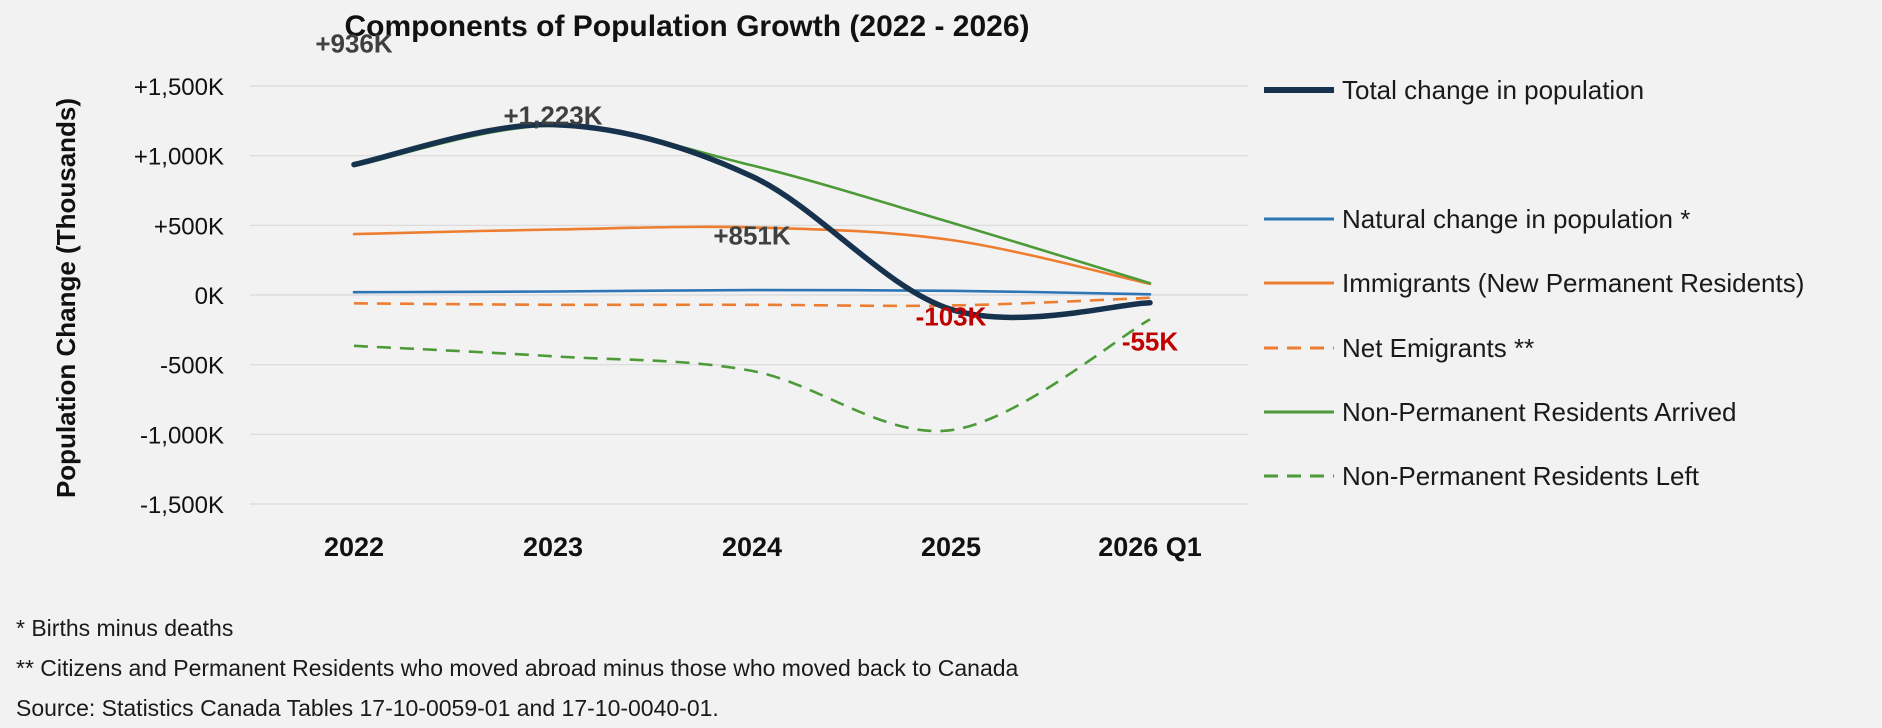 The height and width of the screenshot is (728, 1882). Describe the element at coordinates (1516, 219) in the screenshot. I see `legend-label-natural-change-in-population: Natural change in population *` at that location.